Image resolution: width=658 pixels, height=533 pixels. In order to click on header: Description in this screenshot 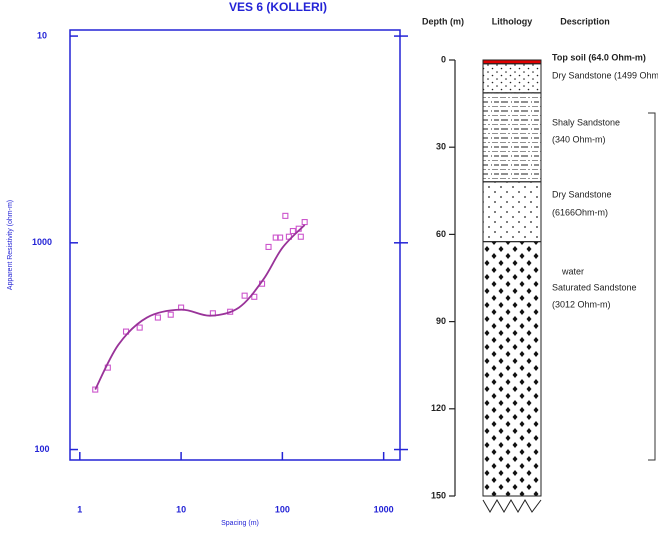, I will do `click(585, 21)`.